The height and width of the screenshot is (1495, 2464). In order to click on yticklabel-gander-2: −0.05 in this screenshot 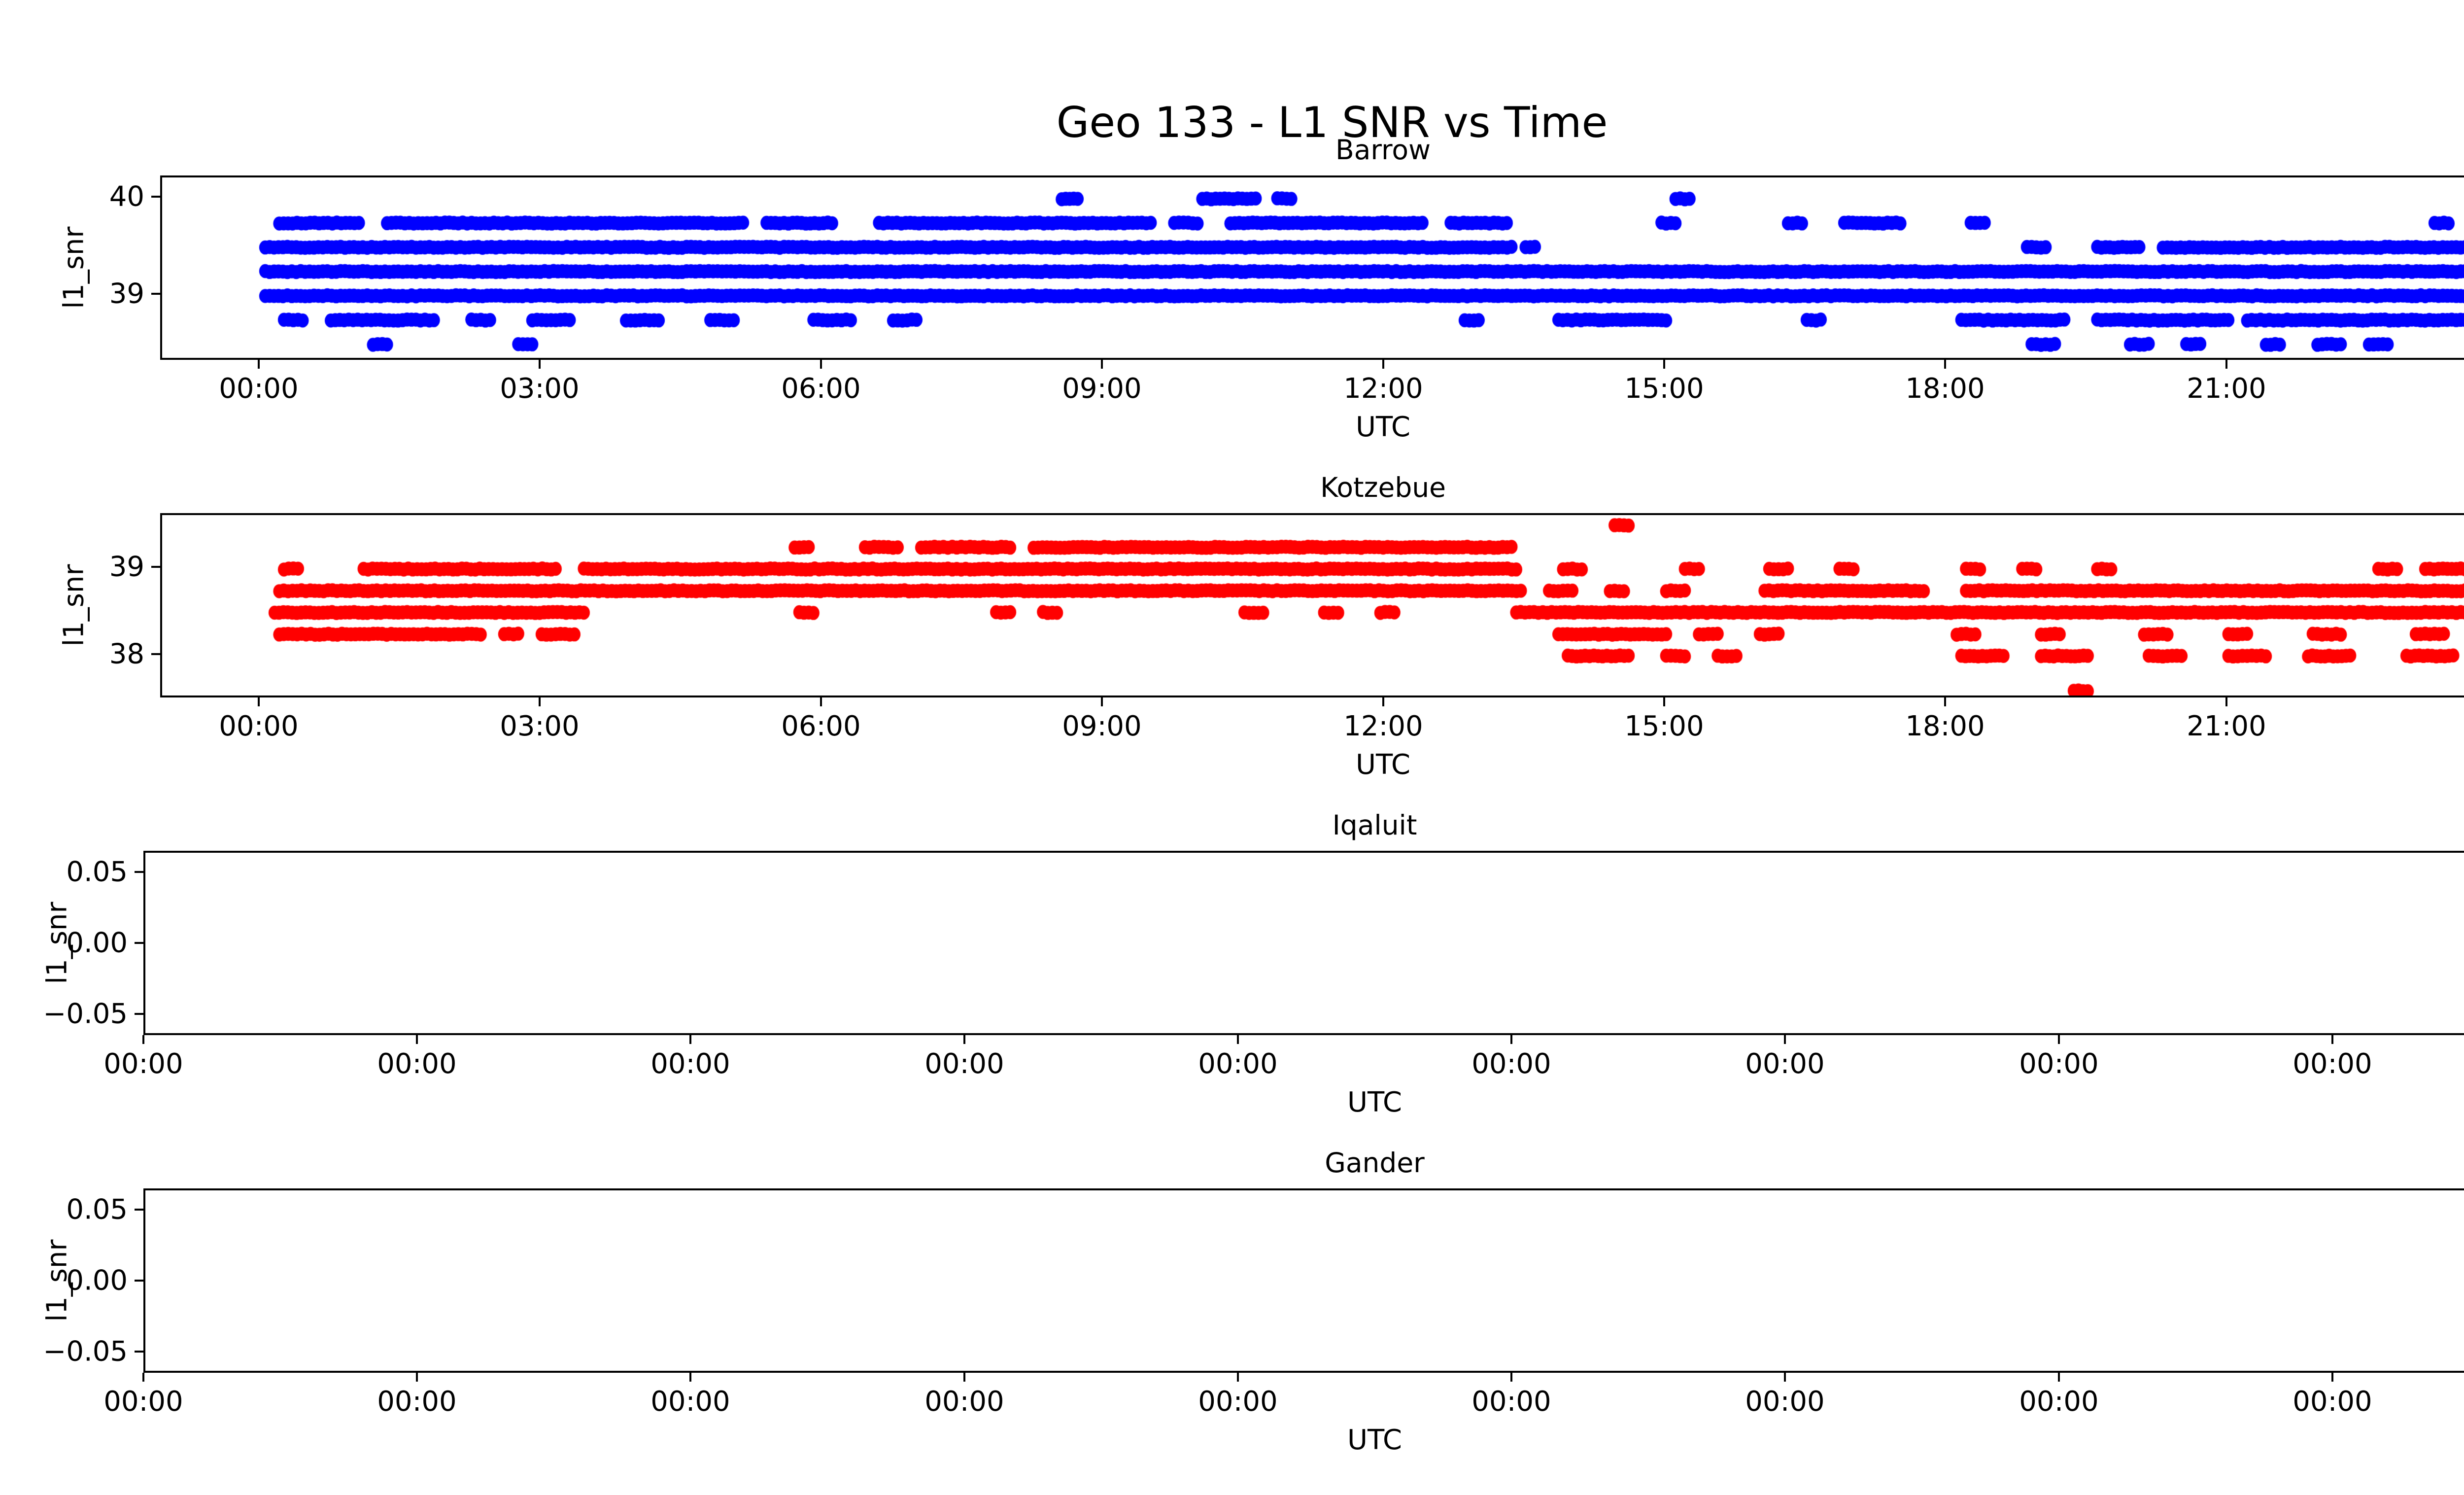, I will do `click(85, 1351)`.